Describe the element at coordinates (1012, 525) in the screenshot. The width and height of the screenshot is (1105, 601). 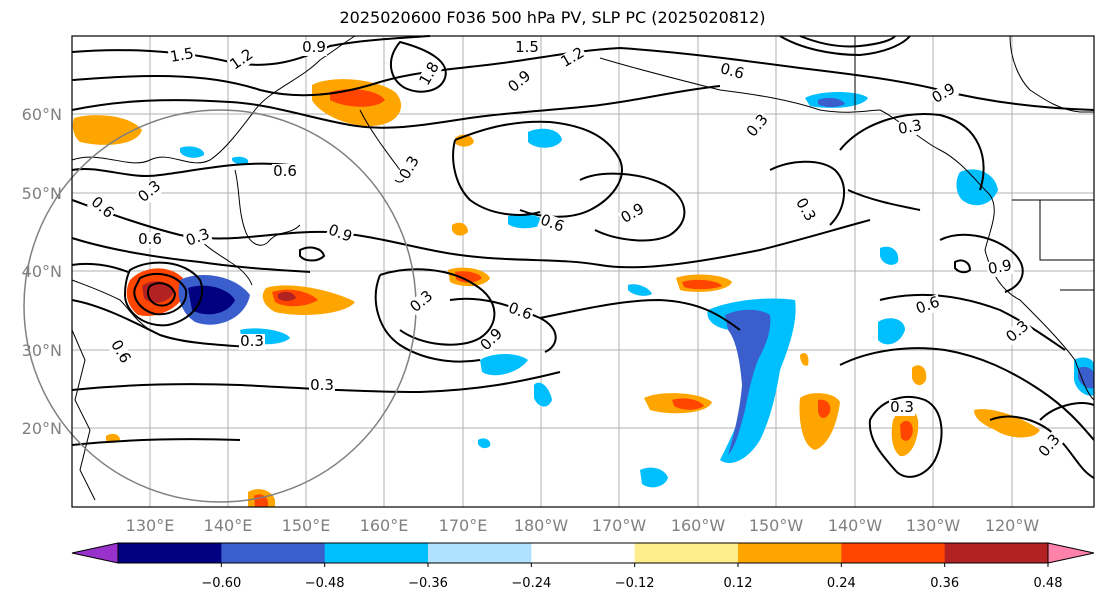
I see `lon-label: 120°W` at that location.